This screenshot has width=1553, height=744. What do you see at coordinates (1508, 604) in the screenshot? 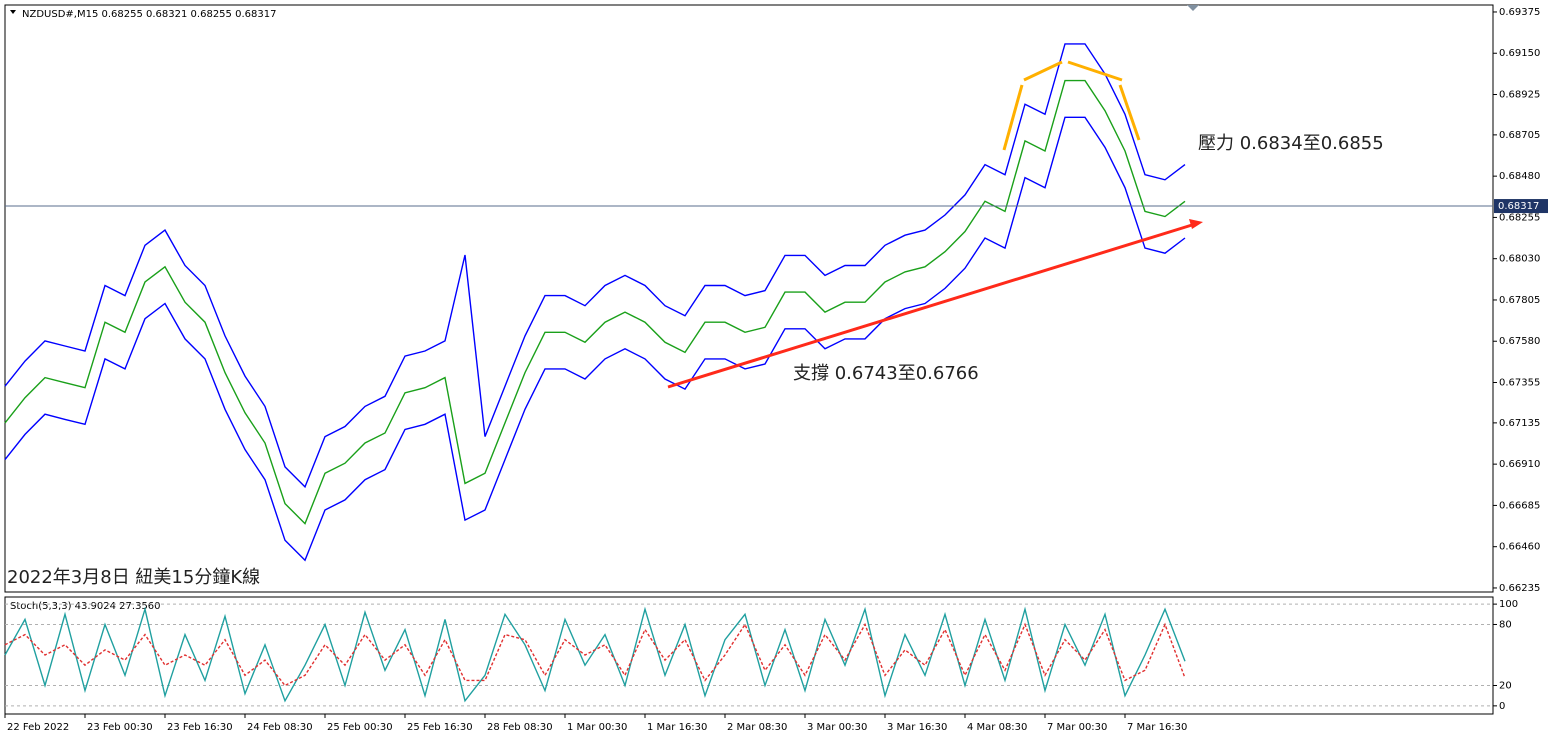
I see `y-tick-label: 100` at bounding box center [1508, 604].